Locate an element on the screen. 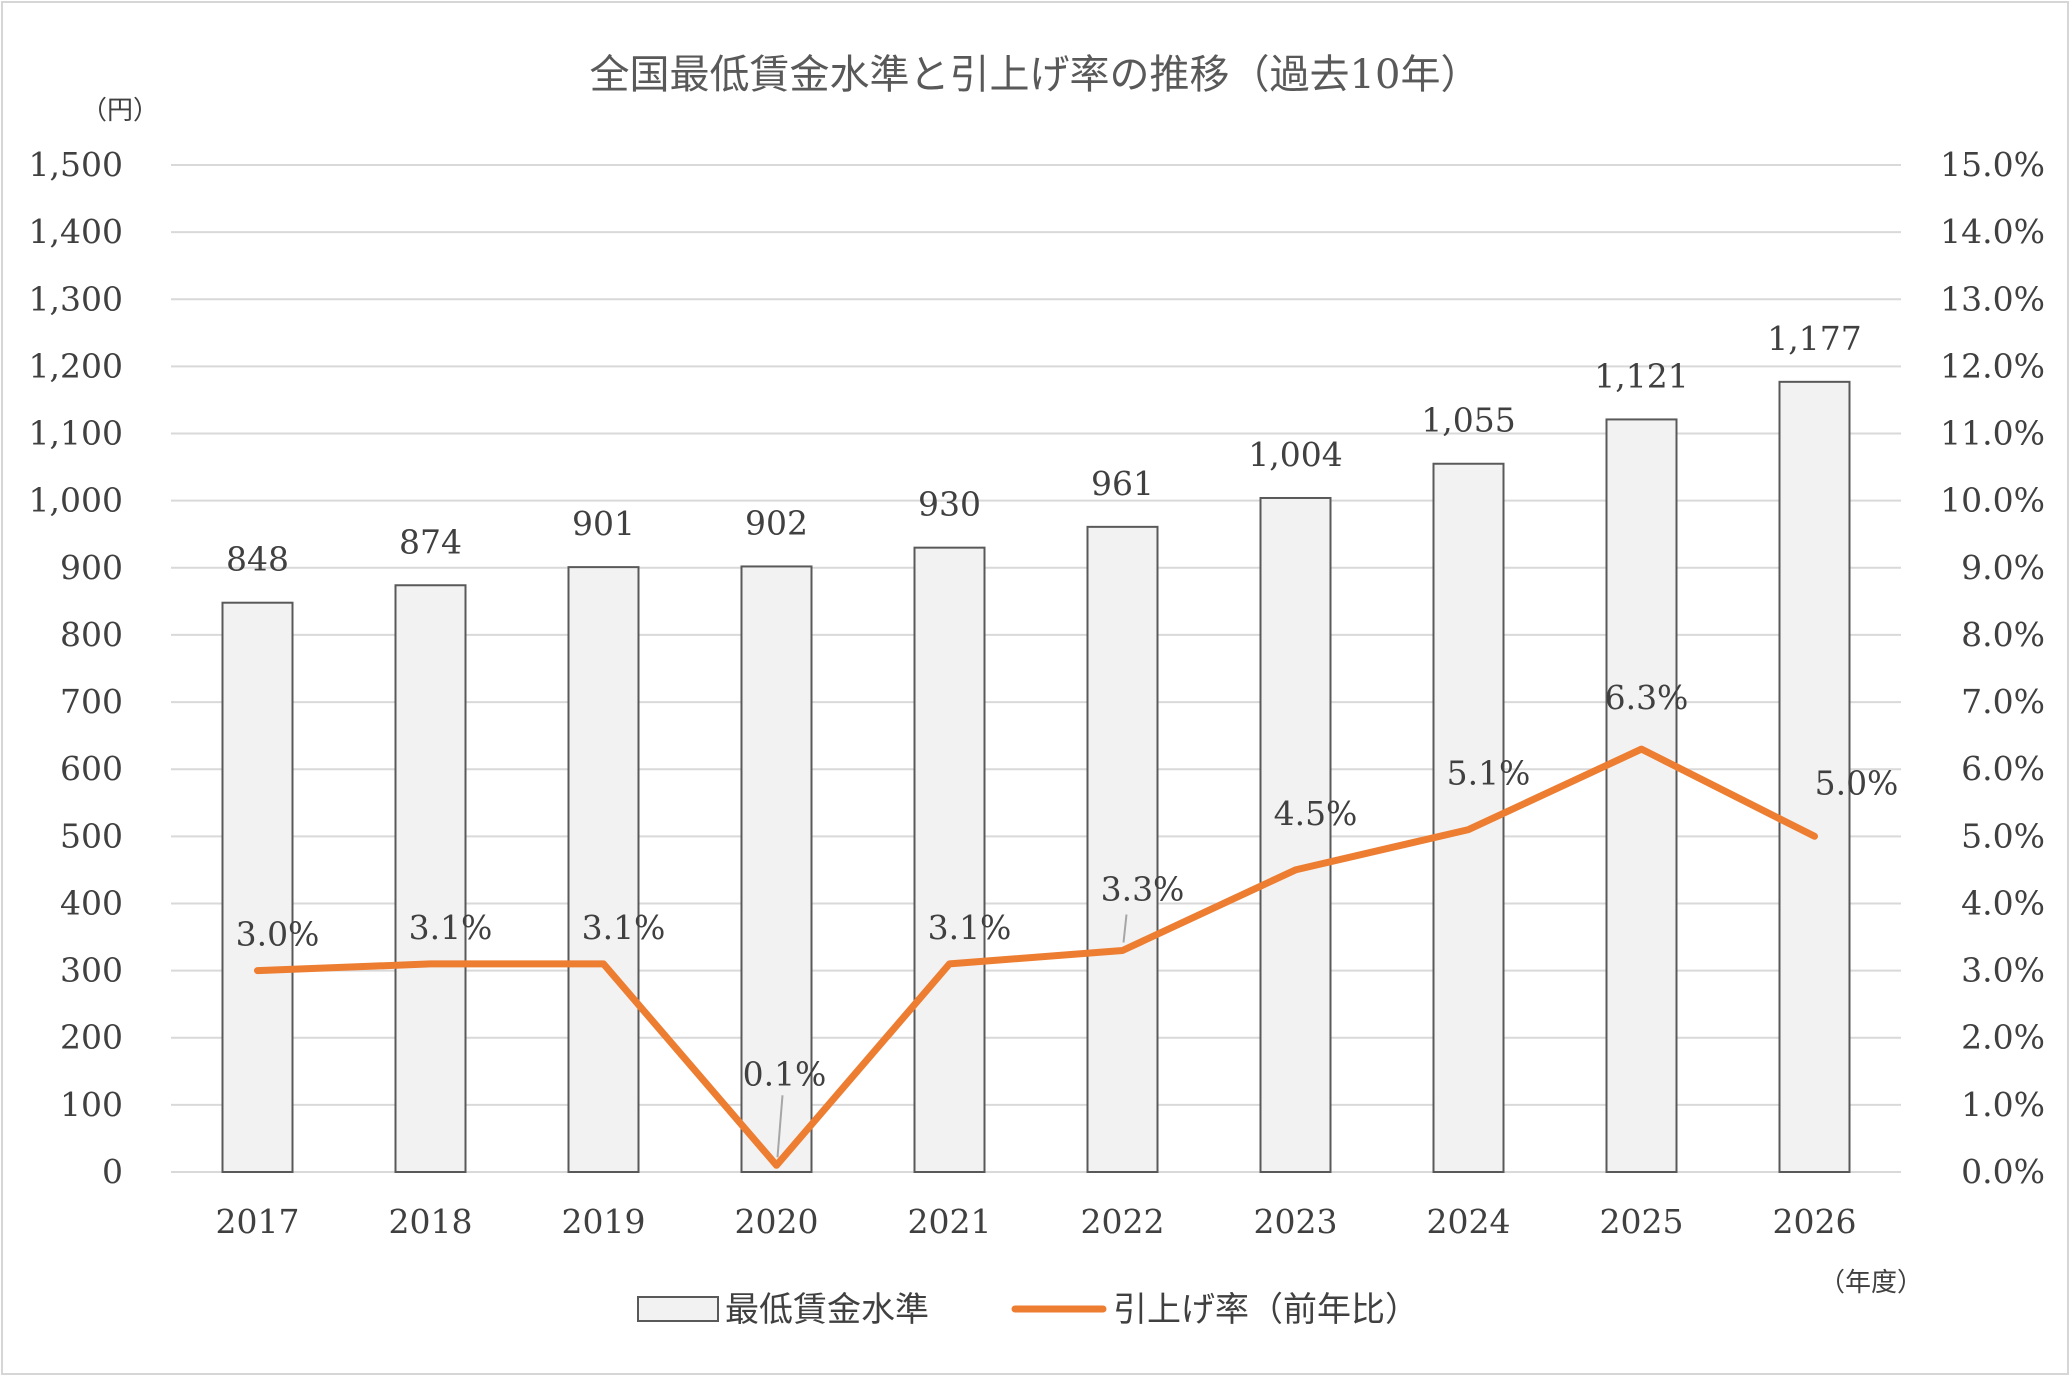 Image resolution: width=2072 pixels, height=1378 pixels. left-axis-tick-label: 400 is located at coordinates (91, 902).